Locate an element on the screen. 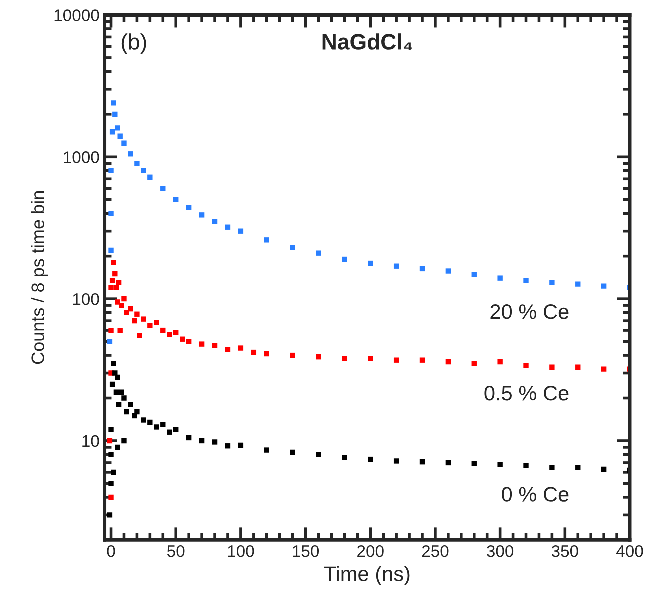 The image size is (659, 609). x-tick-label: 250 is located at coordinates (435, 551).